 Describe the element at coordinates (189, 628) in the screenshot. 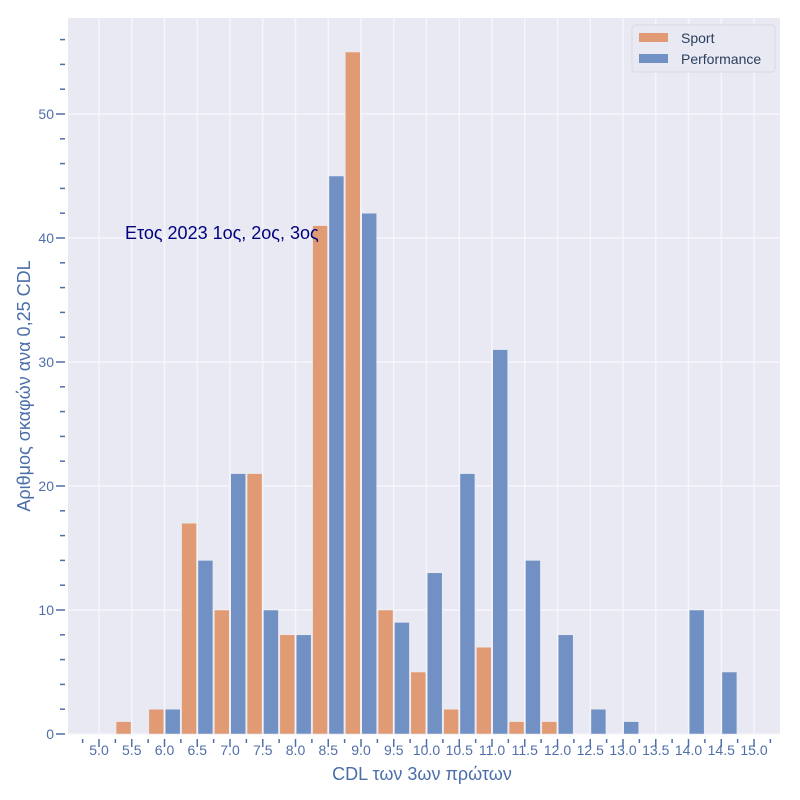

I see `bar-sport-6.25` at that location.